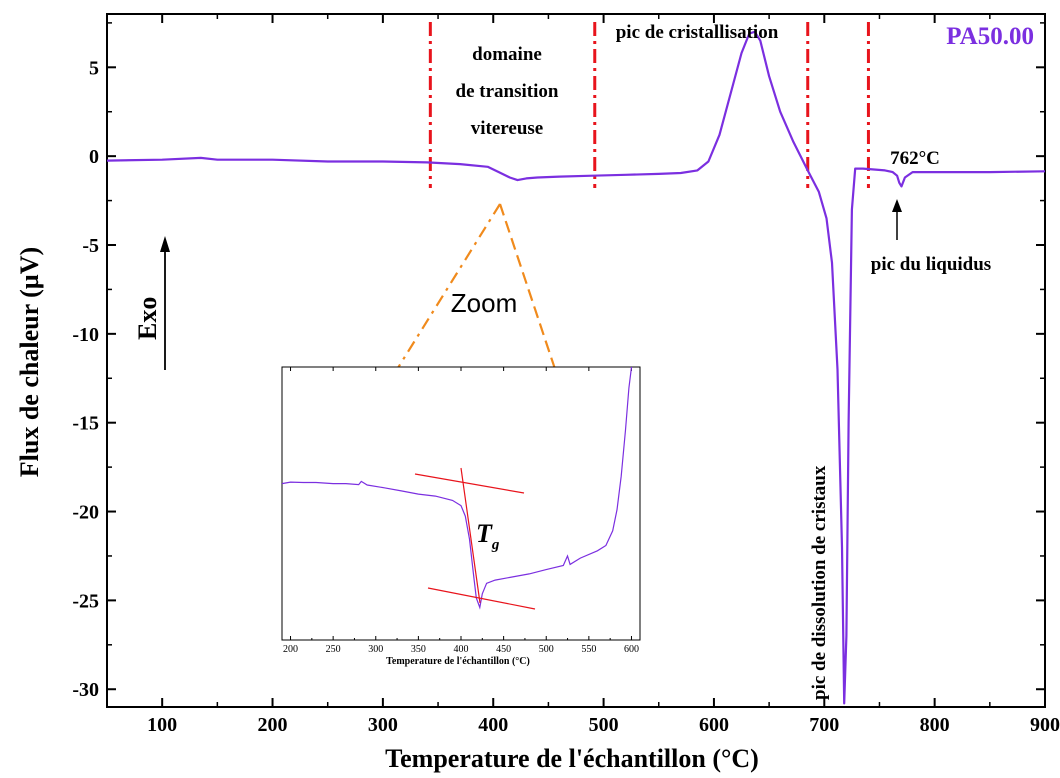 Image resolution: width=1060 pixels, height=778 pixels. What do you see at coordinates (458, 661) in the screenshot?
I see `inset-x-axis-title: Temperature de l'échantillon (°C)` at bounding box center [458, 661].